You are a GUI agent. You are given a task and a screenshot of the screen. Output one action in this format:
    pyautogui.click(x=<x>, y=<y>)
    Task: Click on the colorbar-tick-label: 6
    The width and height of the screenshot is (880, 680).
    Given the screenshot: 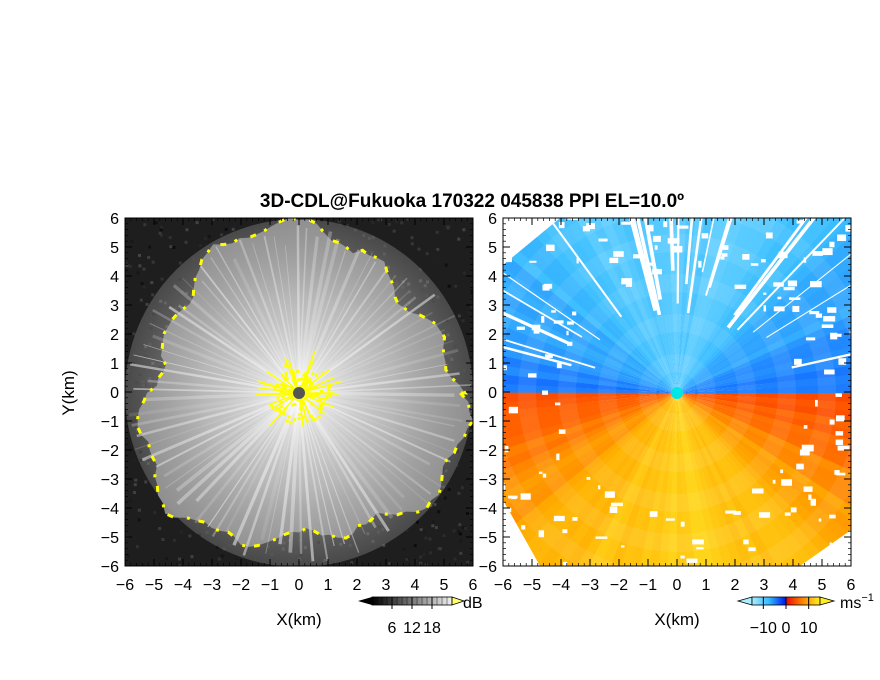 What is the action you would take?
    pyautogui.click(x=392, y=628)
    